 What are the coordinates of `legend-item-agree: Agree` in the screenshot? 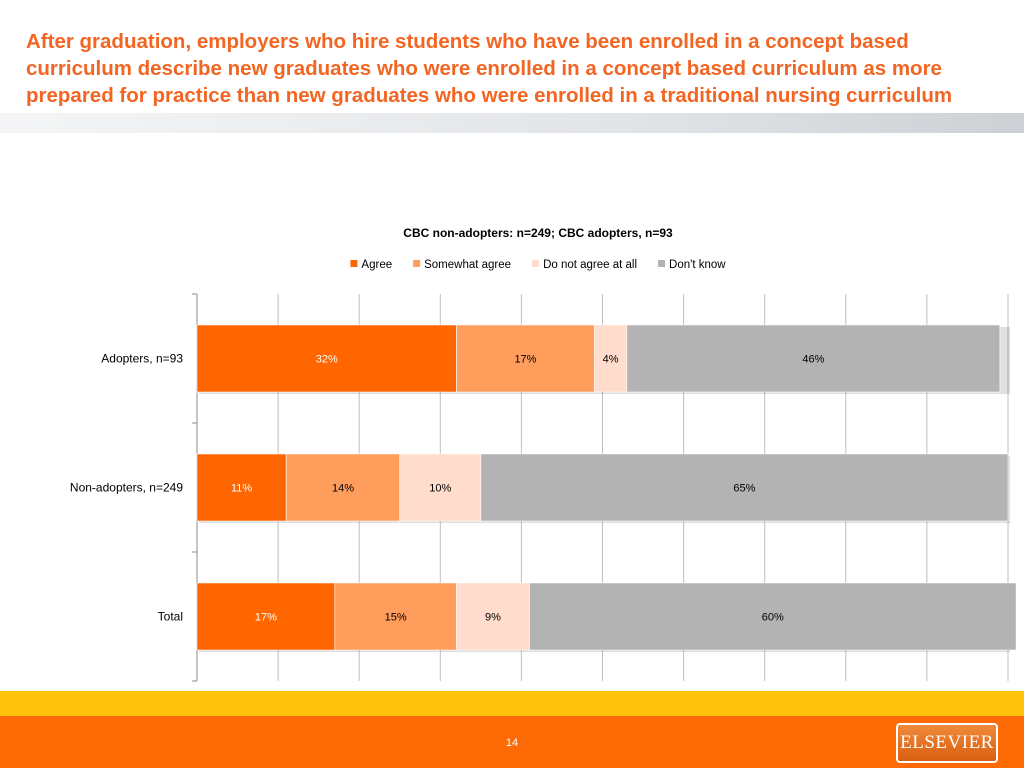 It's located at (371, 265).